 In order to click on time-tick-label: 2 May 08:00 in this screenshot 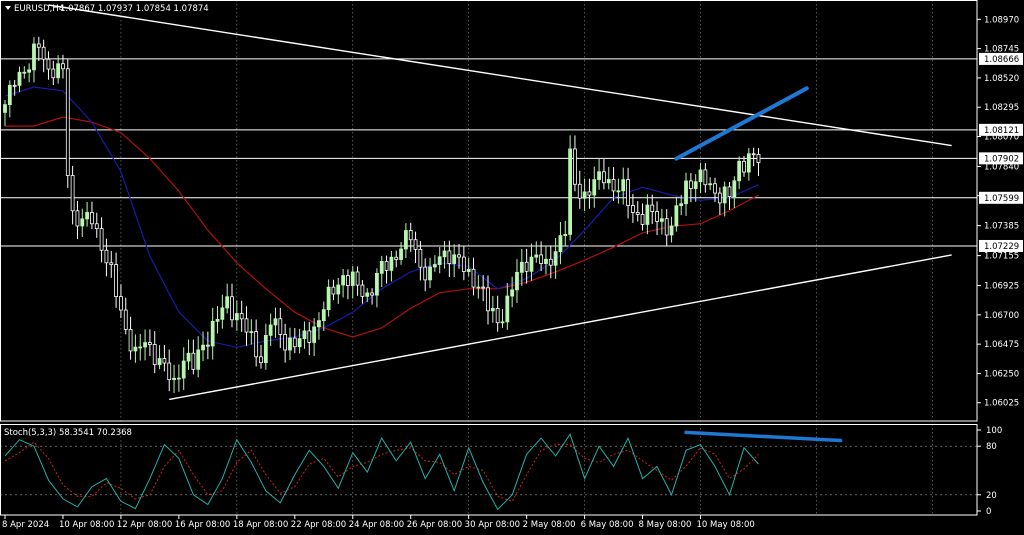, I will do `click(549, 525)`.